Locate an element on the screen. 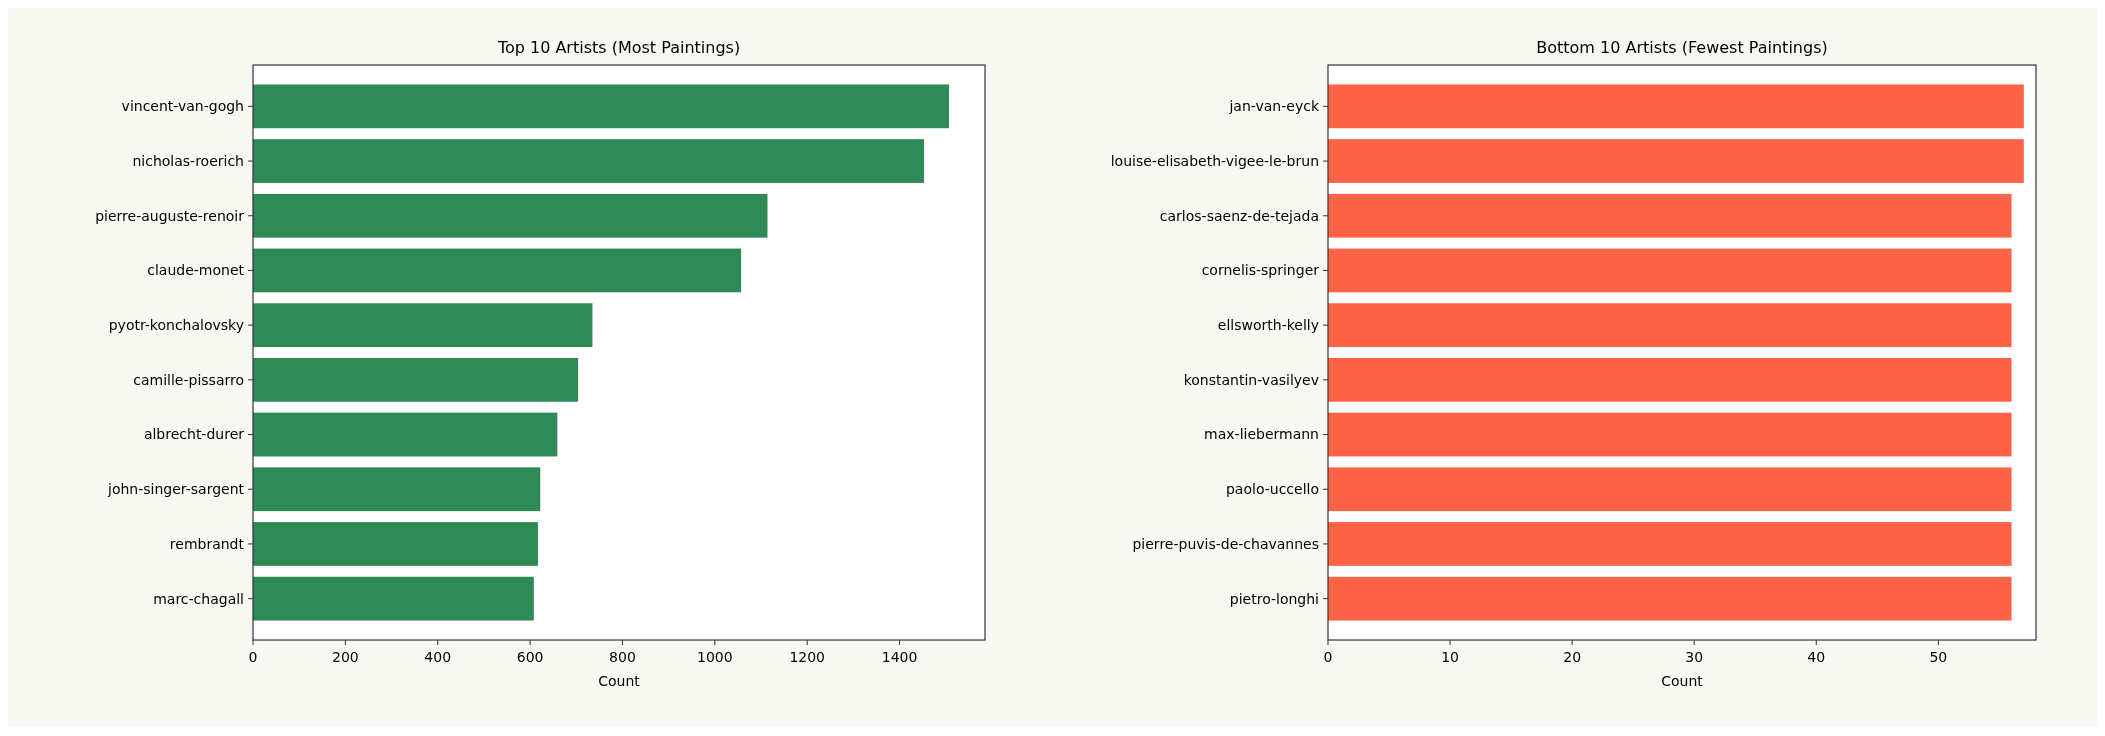 The height and width of the screenshot is (736, 2105). y-tick-label: max-liebermann is located at coordinates (1261, 434).